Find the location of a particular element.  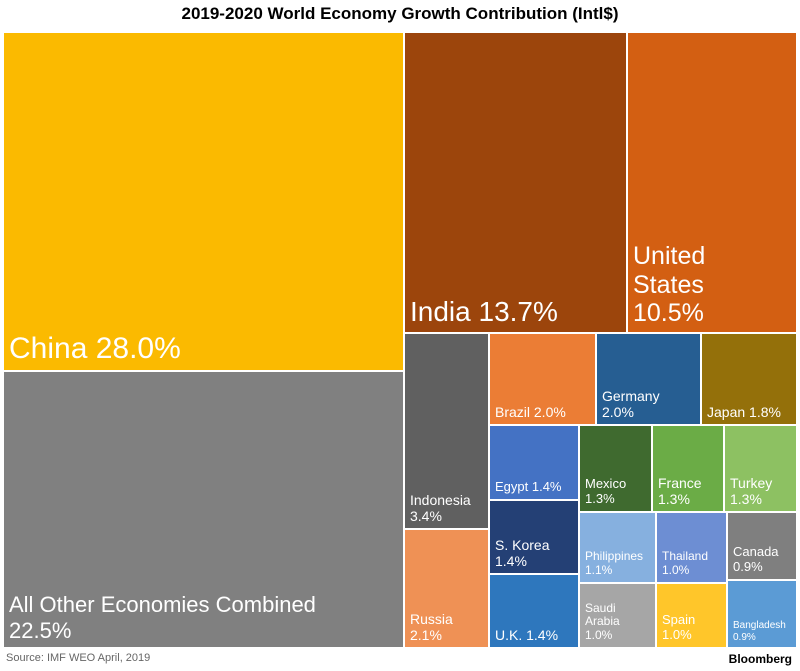

treemap-tile-label: All Other Economies Combined 22.5% is located at coordinates (162, 617).